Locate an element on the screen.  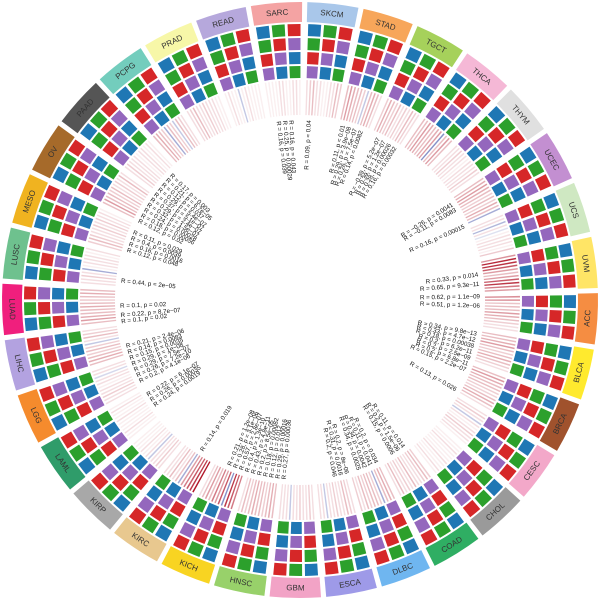
segment-chol is located at coordinates (495, 511).